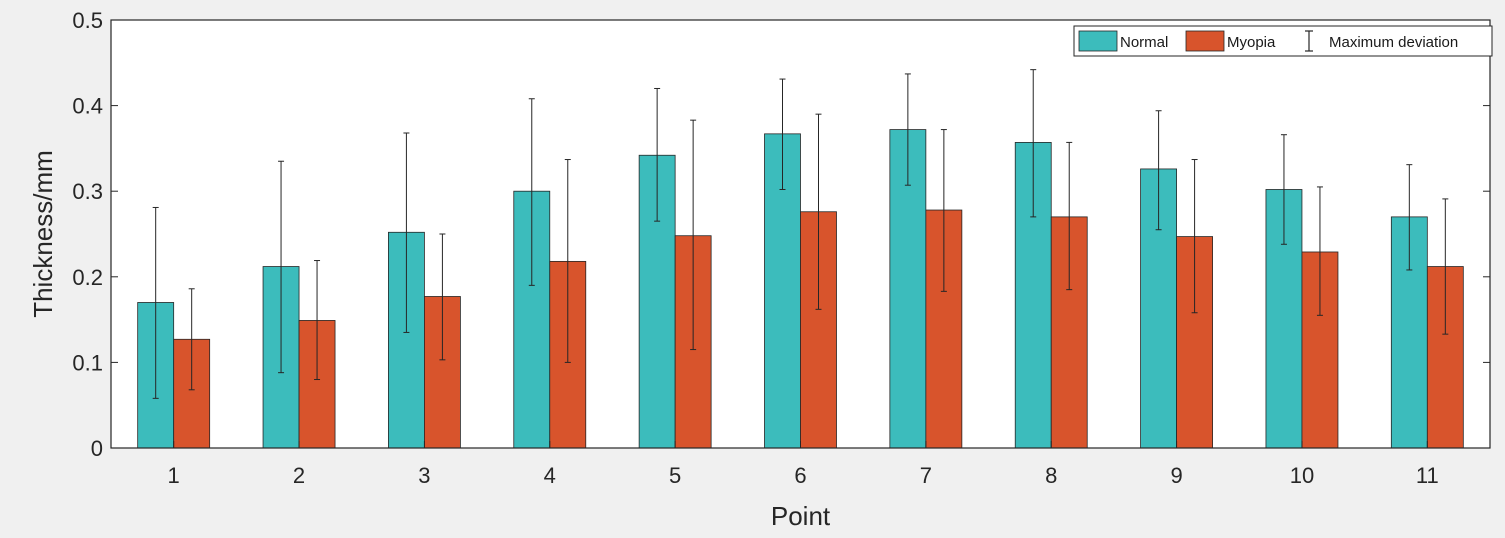  I want to click on legend-swatch-normal, so click(1098, 41).